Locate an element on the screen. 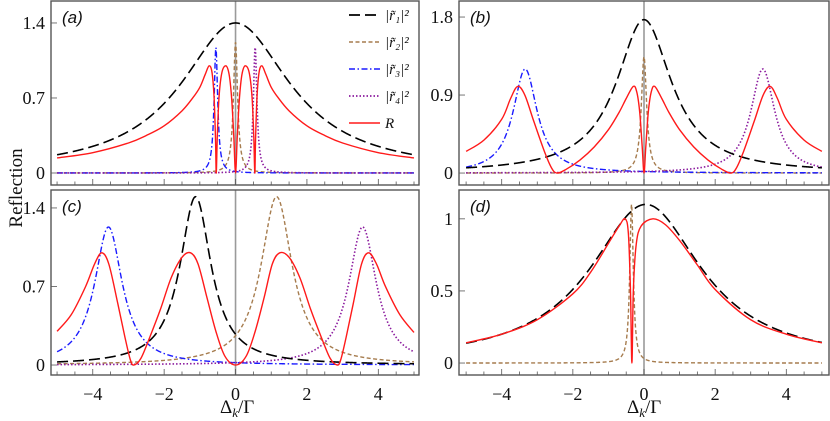 The height and width of the screenshot is (421, 830). legend: |r̃₁|² |r̃₂|² |r̃₃|² |r̃₄|² R is located at coordinates (379, 70).